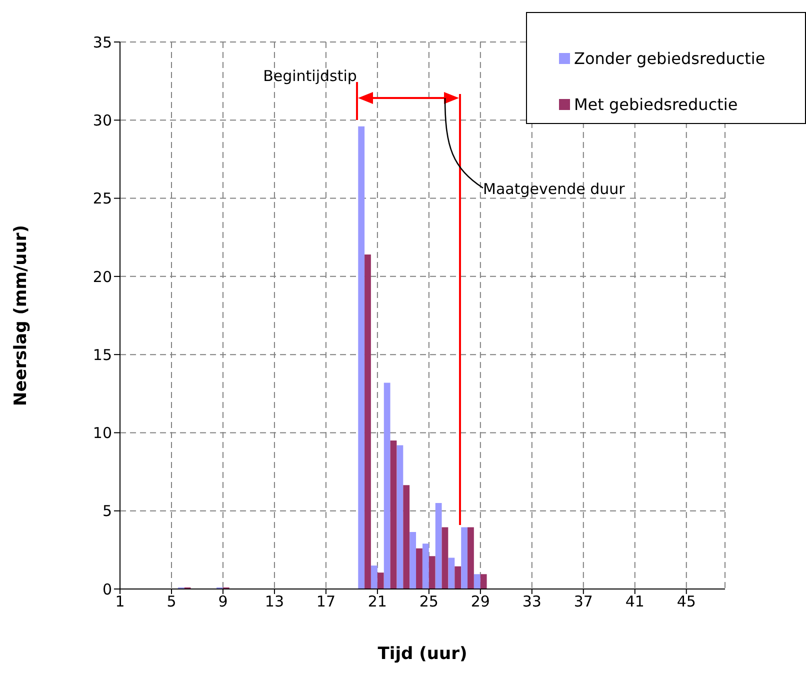  What do you see at coordinates (223, 601) in the screenshot?
I see `x-tick-label: 9` at bounding box center [223, 601].